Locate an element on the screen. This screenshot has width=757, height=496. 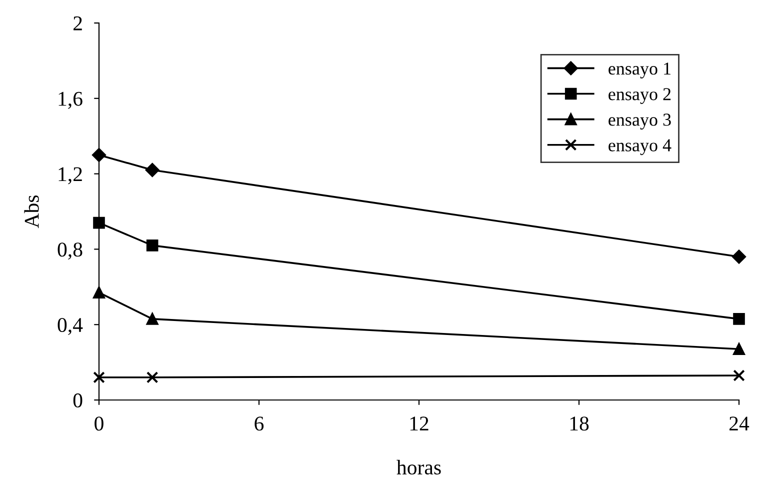
y-tick-label: 0,4 is located at coordinates (70, 327).